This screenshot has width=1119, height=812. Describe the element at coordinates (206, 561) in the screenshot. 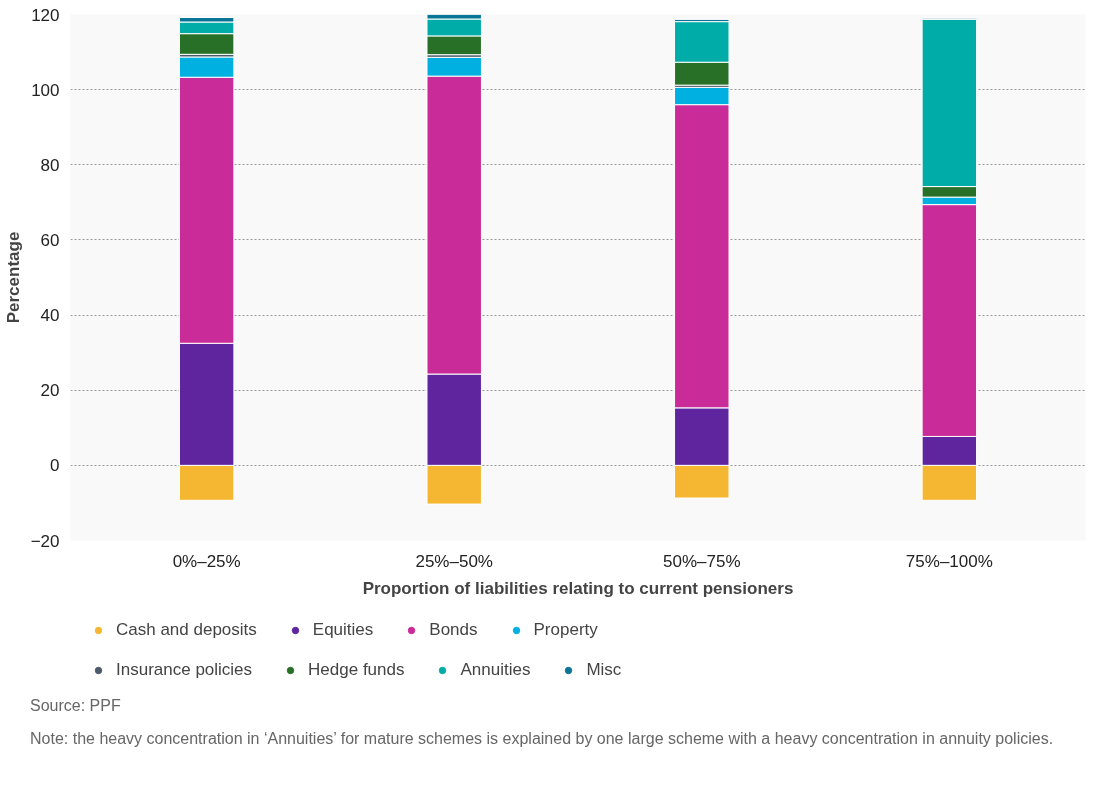

I see `x-tick-label: 0%–25%` at that location.